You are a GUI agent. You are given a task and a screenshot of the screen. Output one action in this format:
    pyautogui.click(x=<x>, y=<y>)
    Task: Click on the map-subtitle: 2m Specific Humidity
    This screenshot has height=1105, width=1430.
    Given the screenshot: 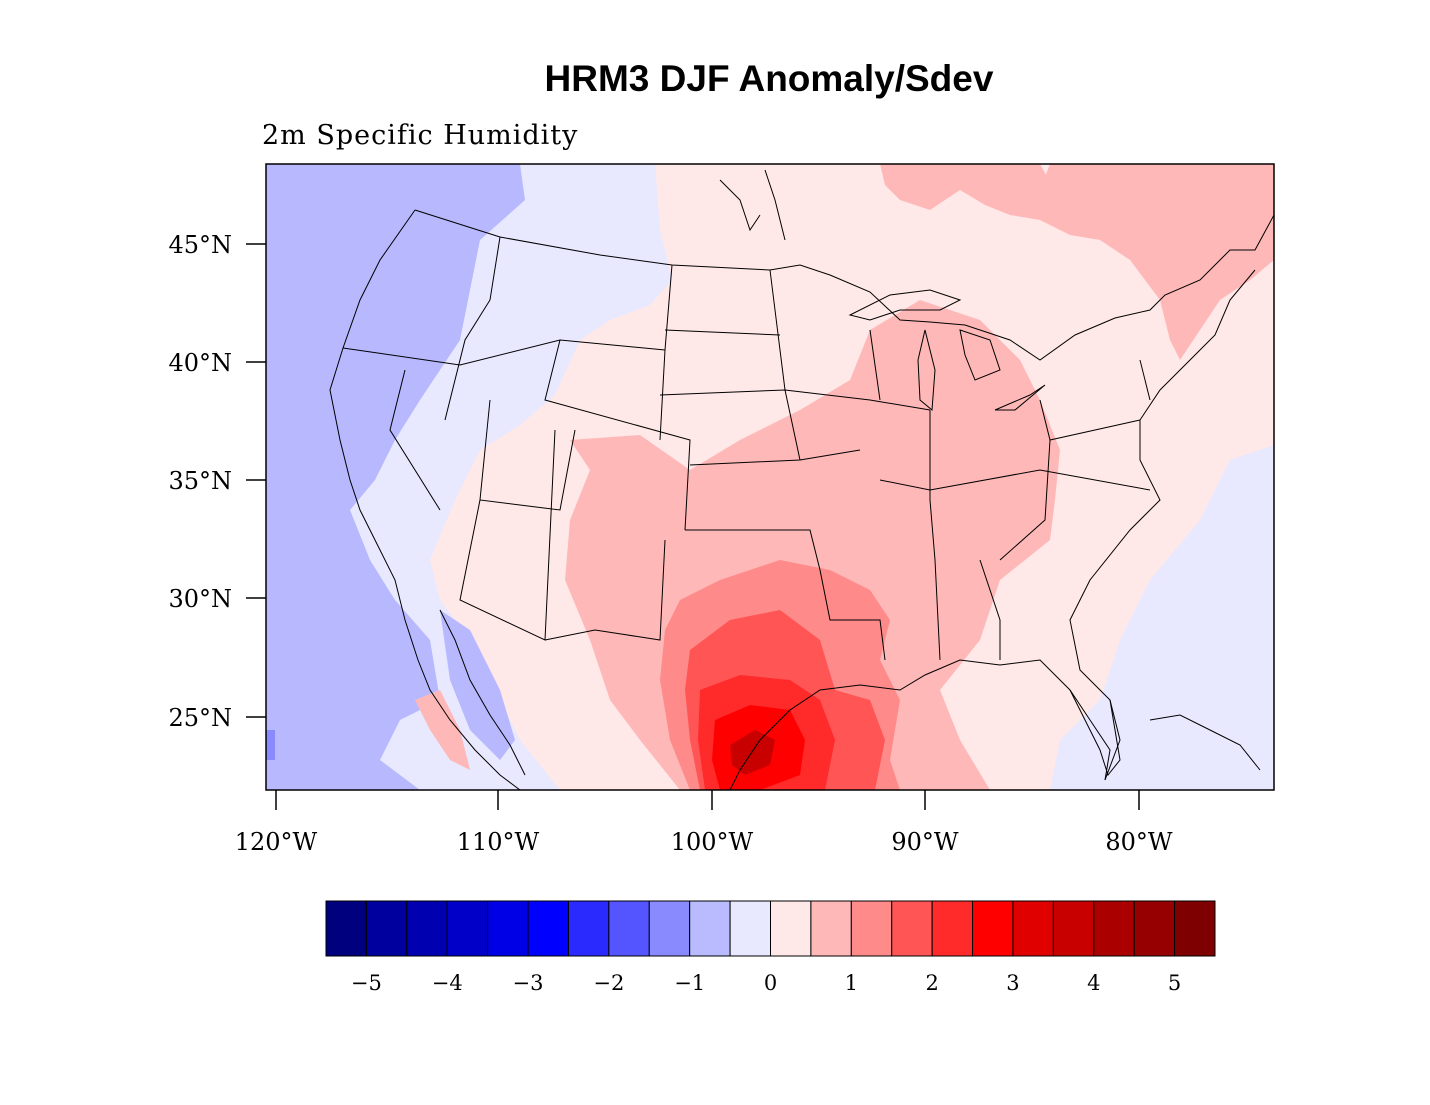 What is the action you would take?
    pyautogui.click(x=420, y=135)
    